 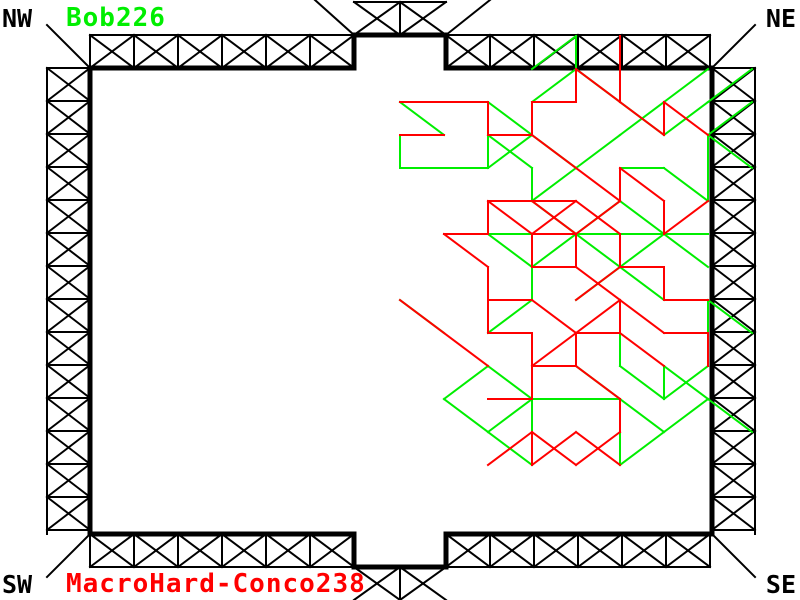 I want to click on corner-label-nw: NW, so click(x=17, y=18).